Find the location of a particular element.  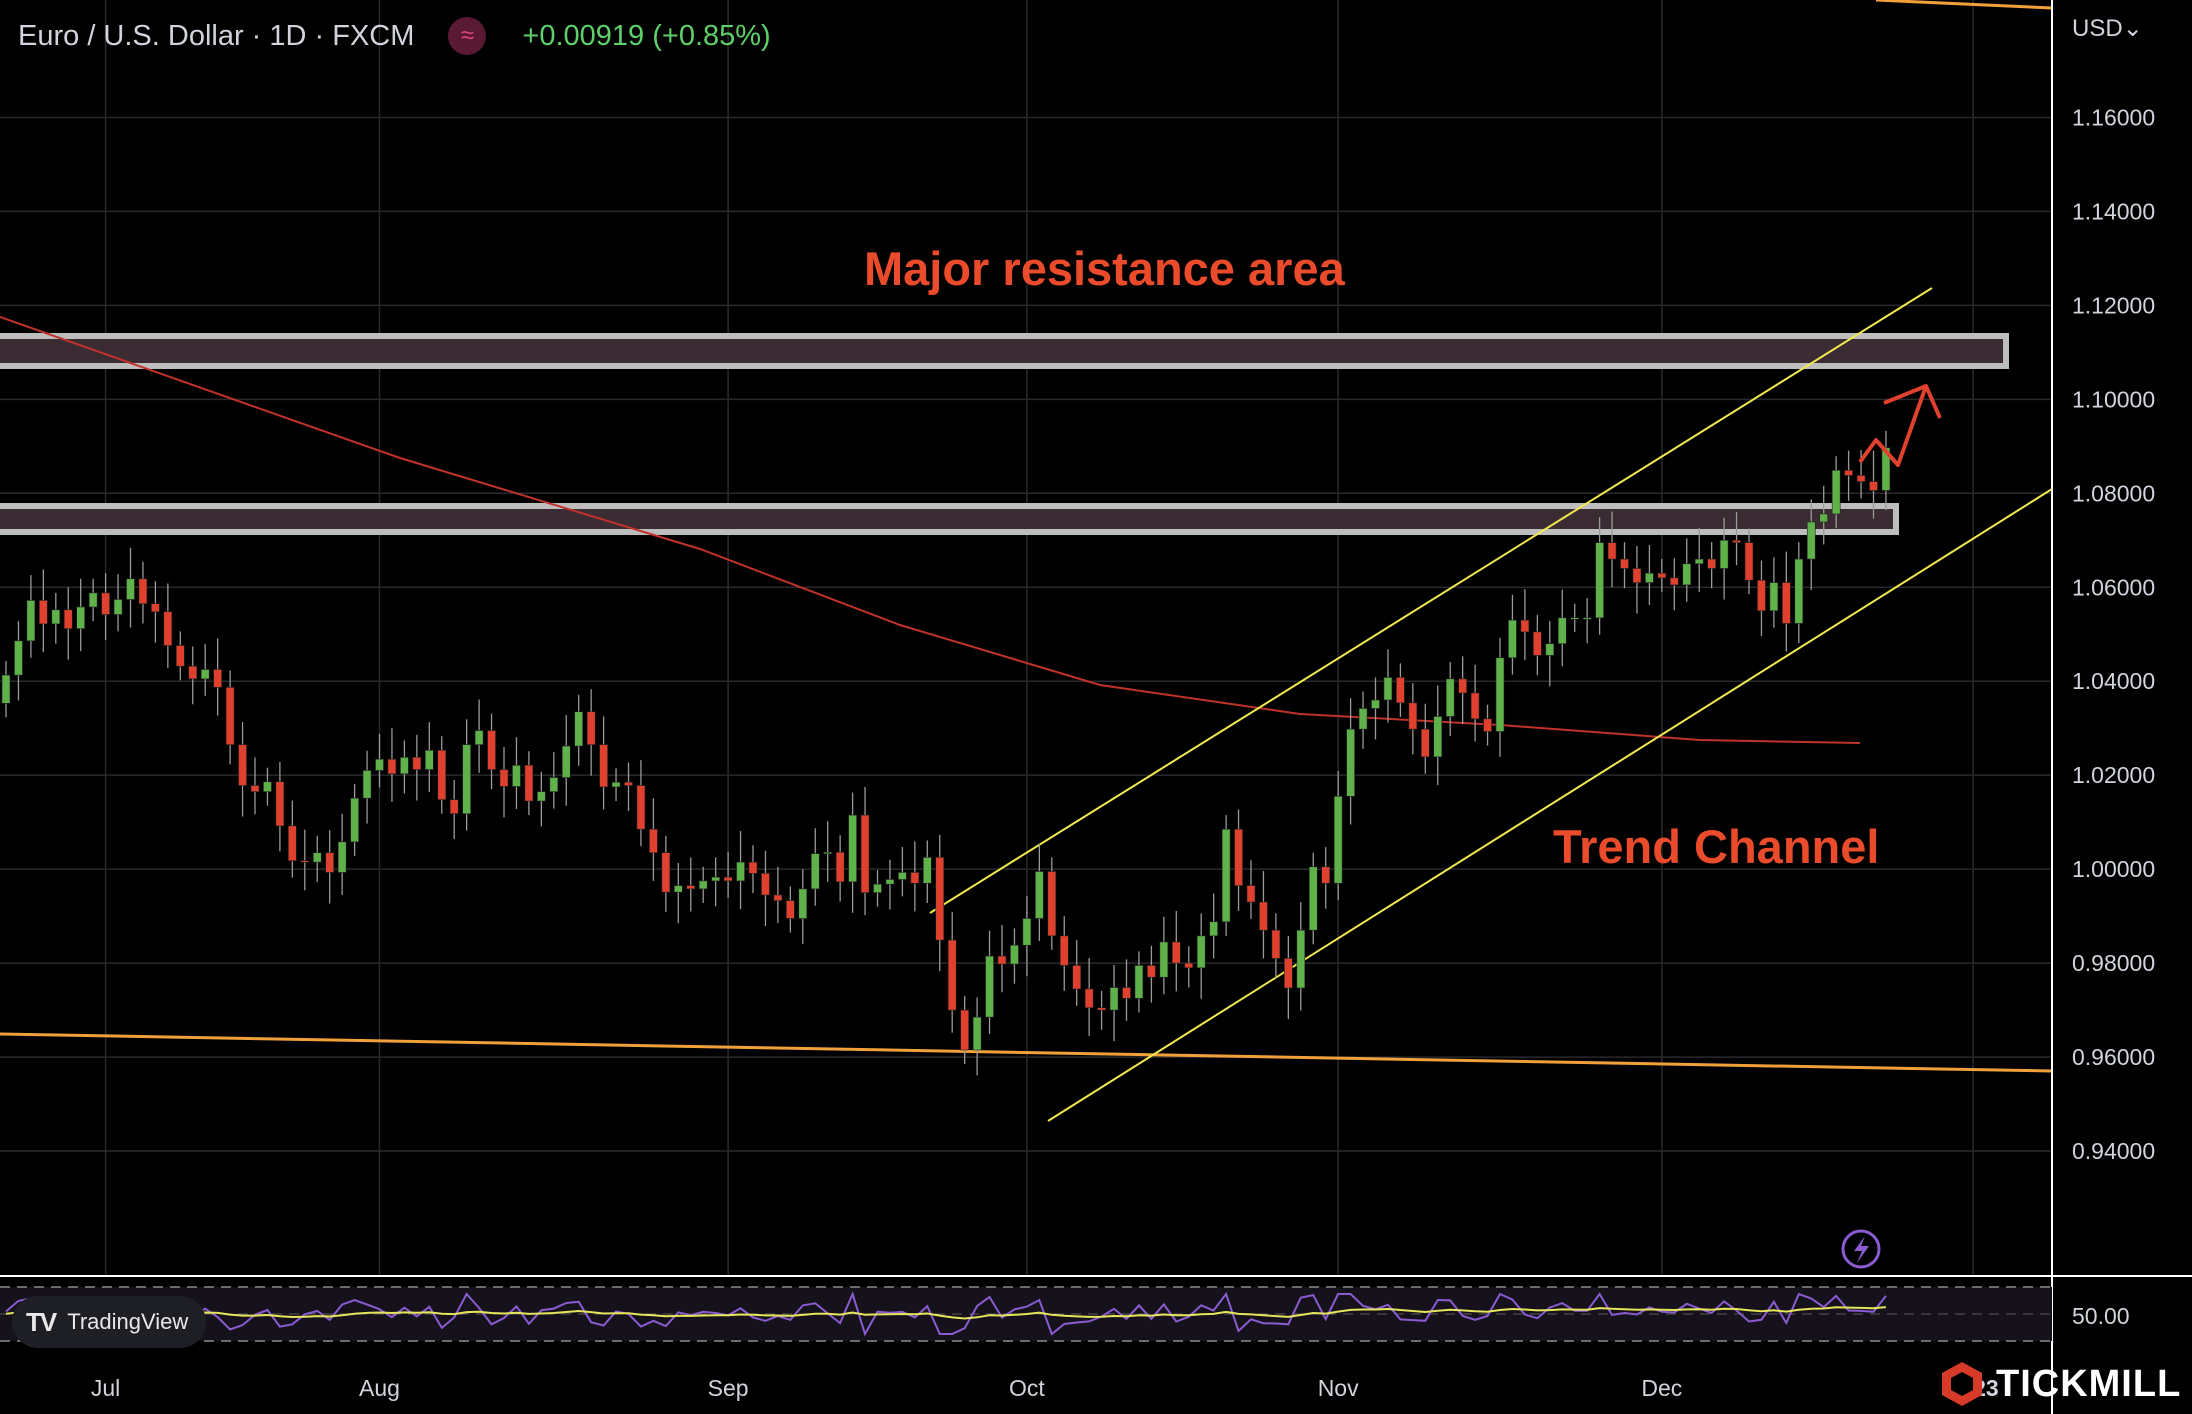

time-tick-label: Sep is located at coordinates (728, 1388).